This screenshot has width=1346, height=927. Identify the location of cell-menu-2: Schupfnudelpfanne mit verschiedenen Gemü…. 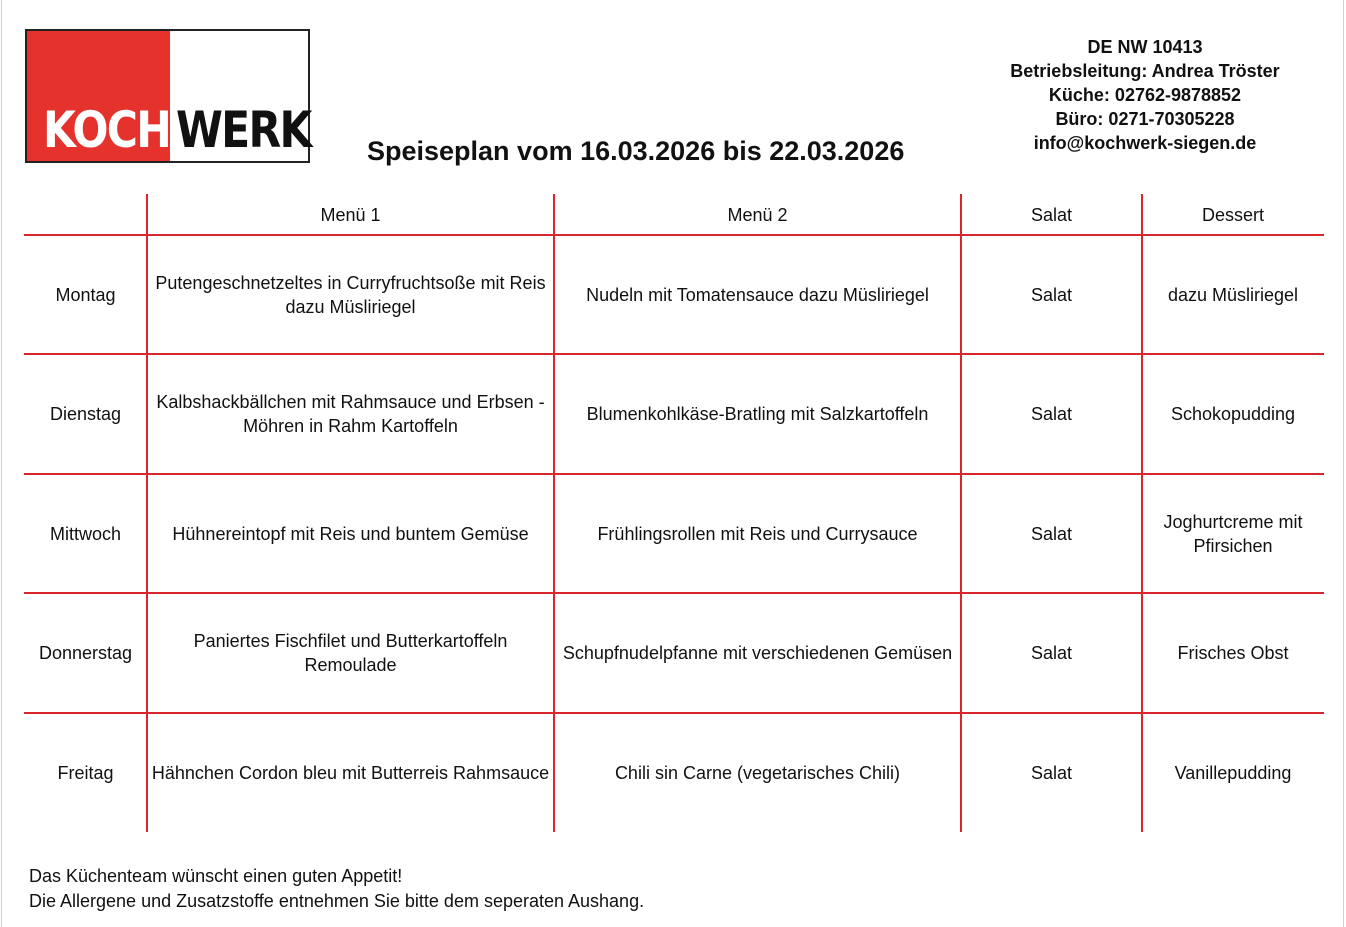
(757, 653).